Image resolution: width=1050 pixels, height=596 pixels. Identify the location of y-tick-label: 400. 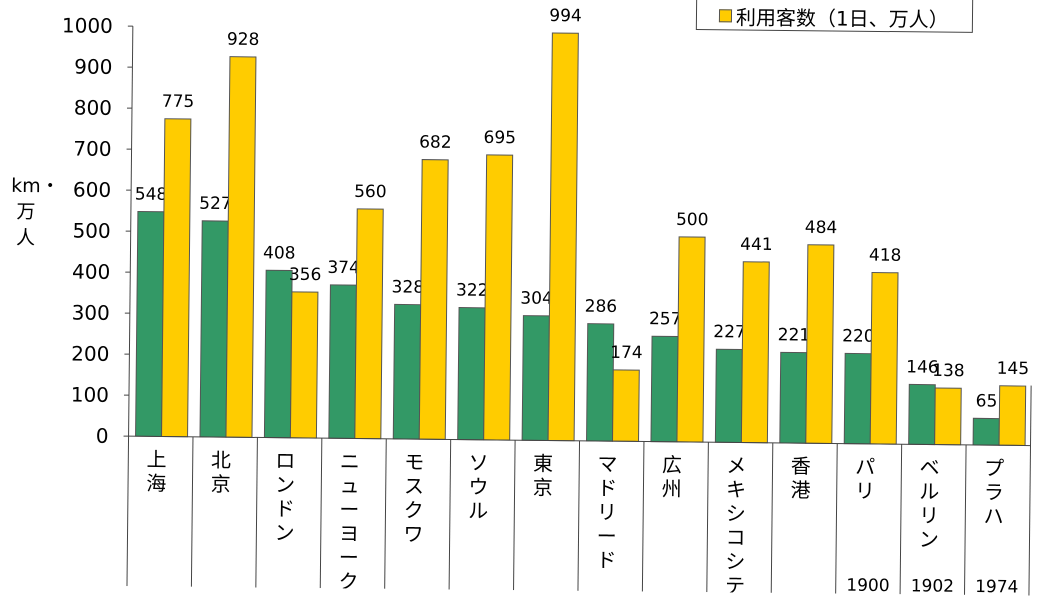
(91, 272).